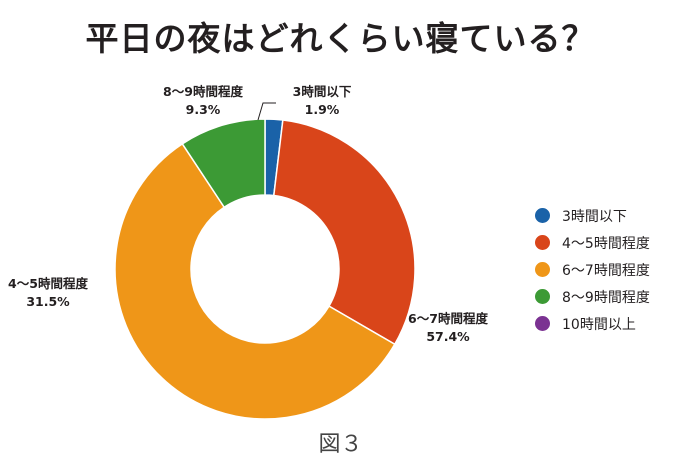  What do you see at coordinates (448, 327) in the screenshot?
I see `slice-label-3: 6〜7時間程度 57.4%` at bounding box center [448, 327].